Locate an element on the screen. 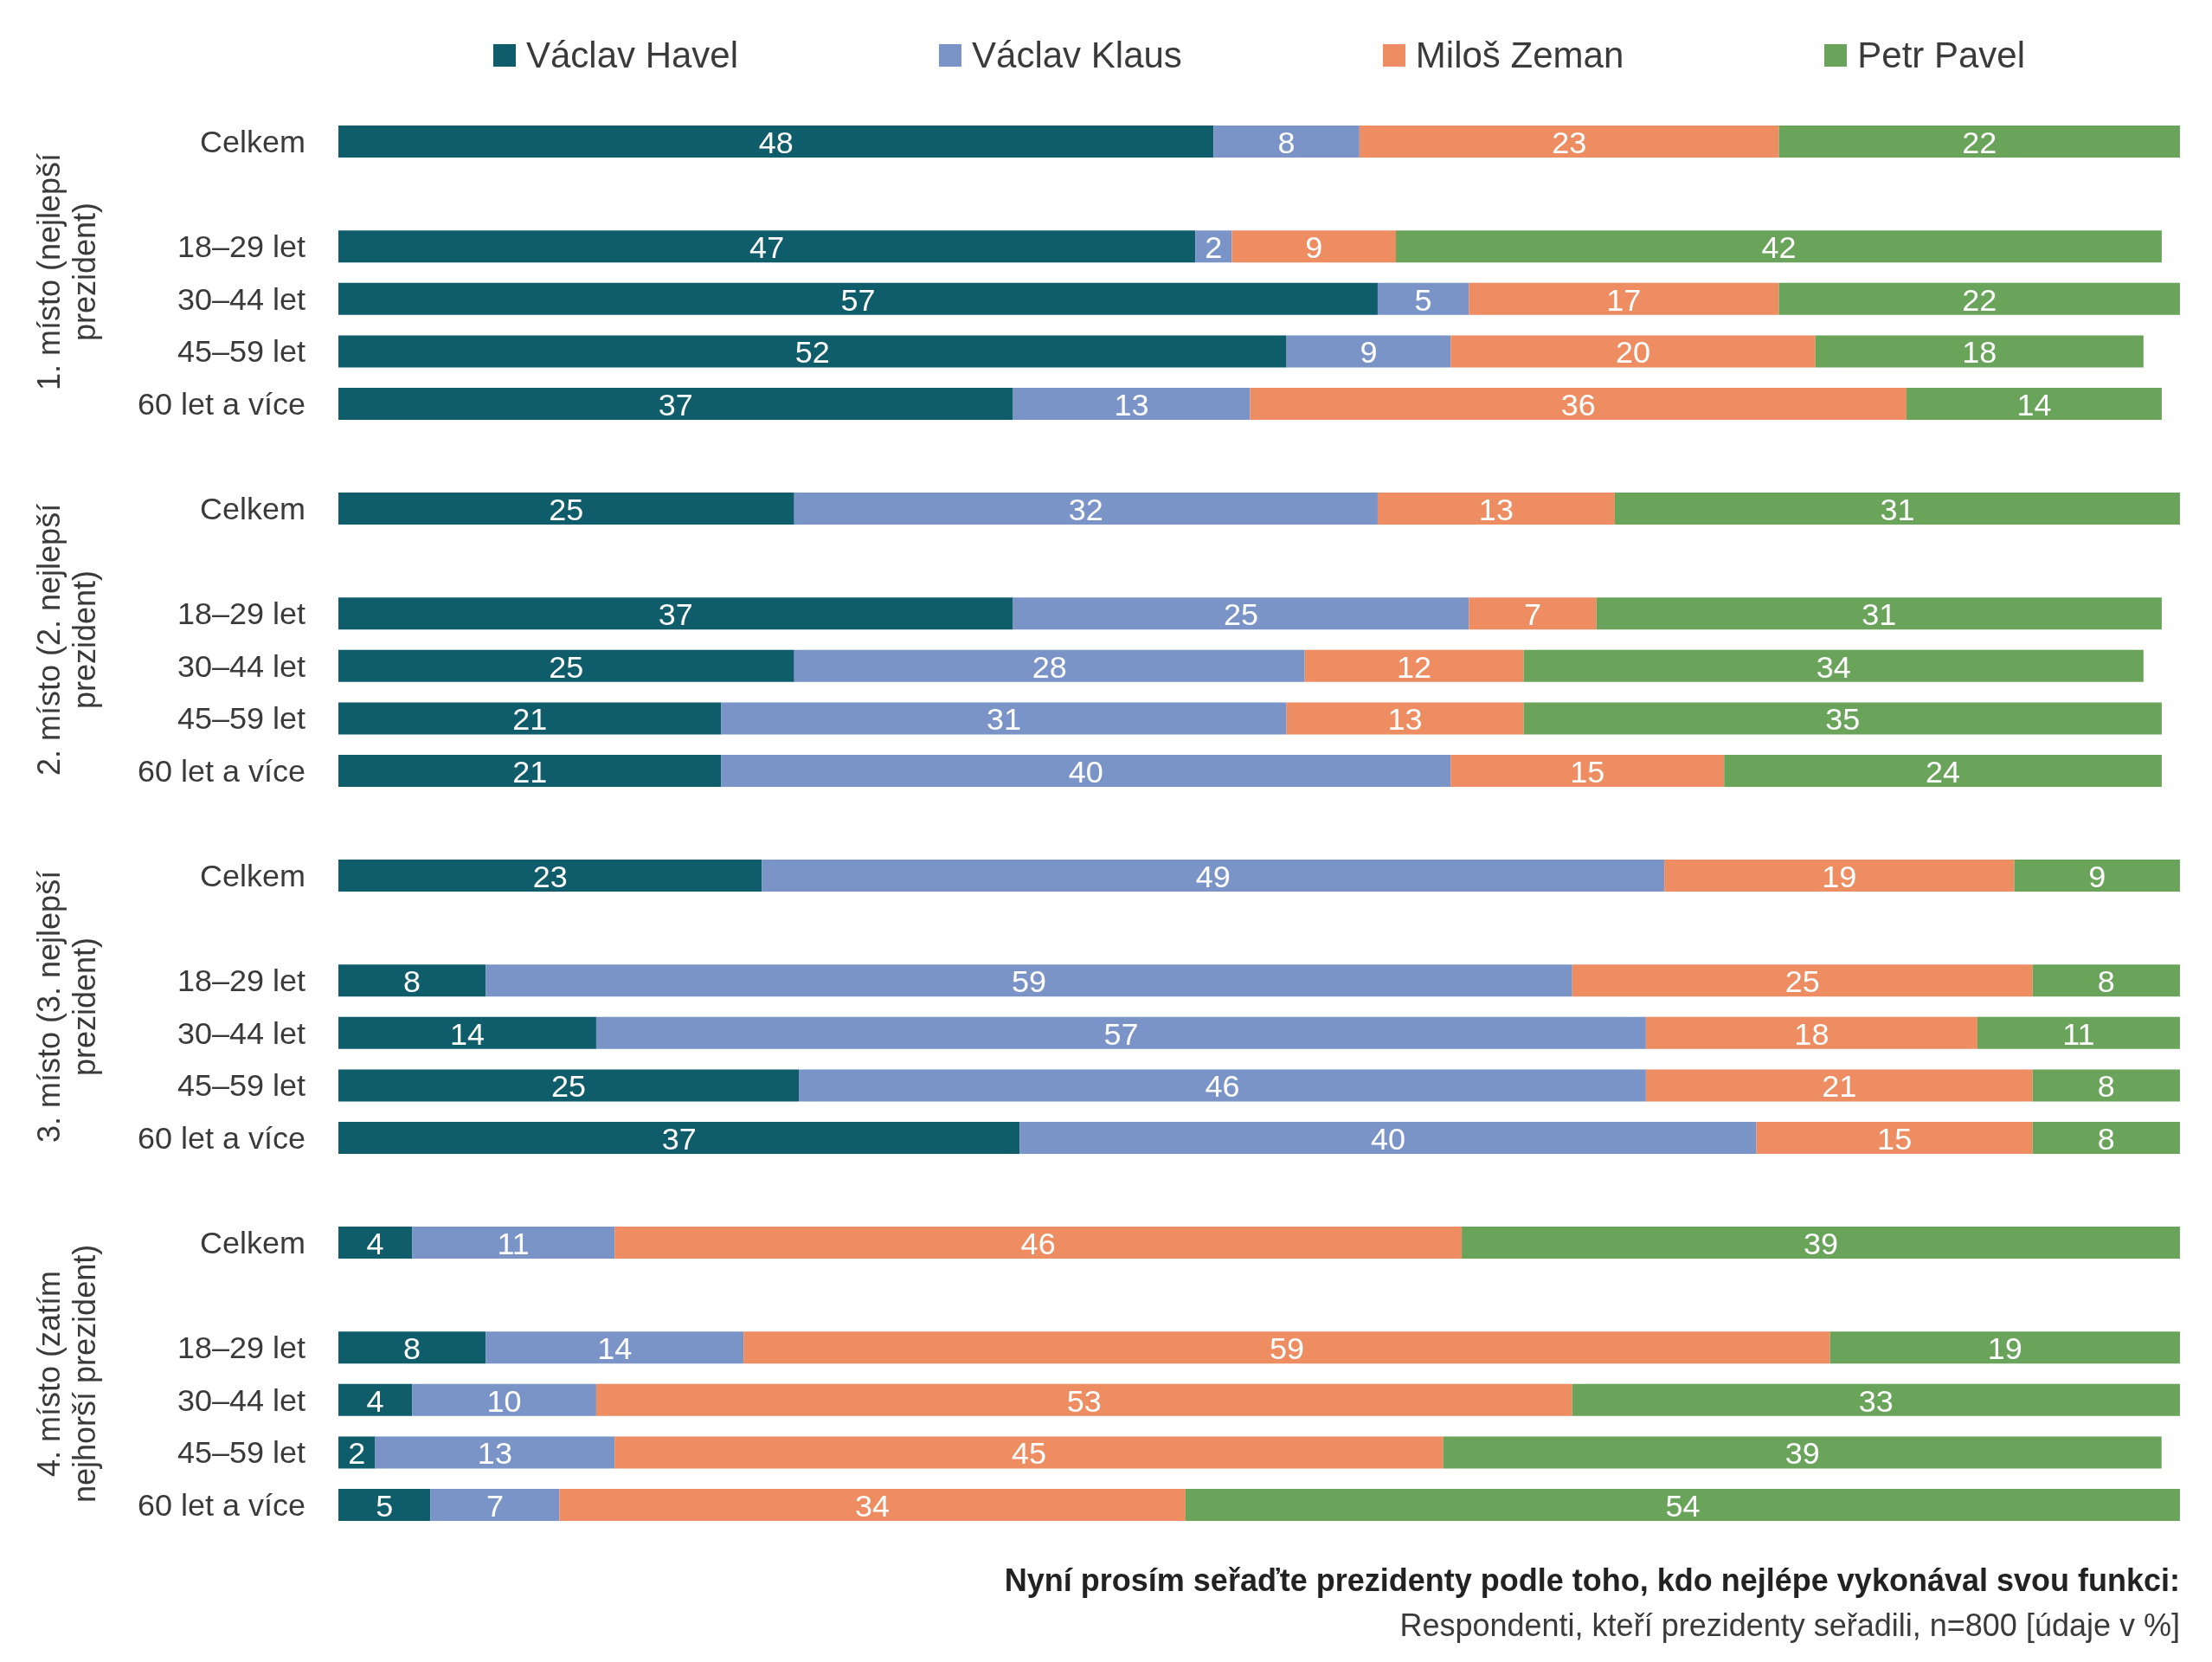 The width and height of the screenshot is (2212, 1662). data-label: 10 is located at coordinates (504, 1401).